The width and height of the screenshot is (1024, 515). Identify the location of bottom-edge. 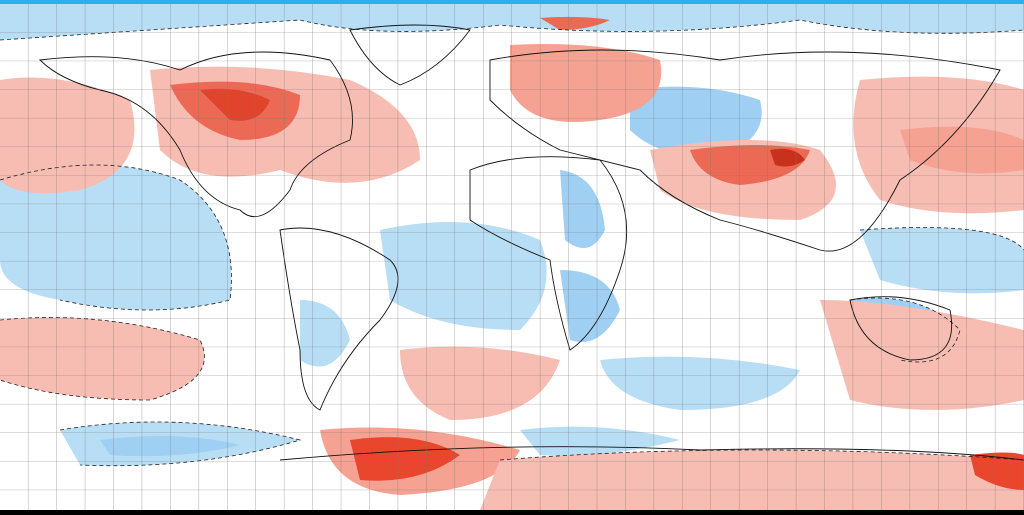
(512, 512).